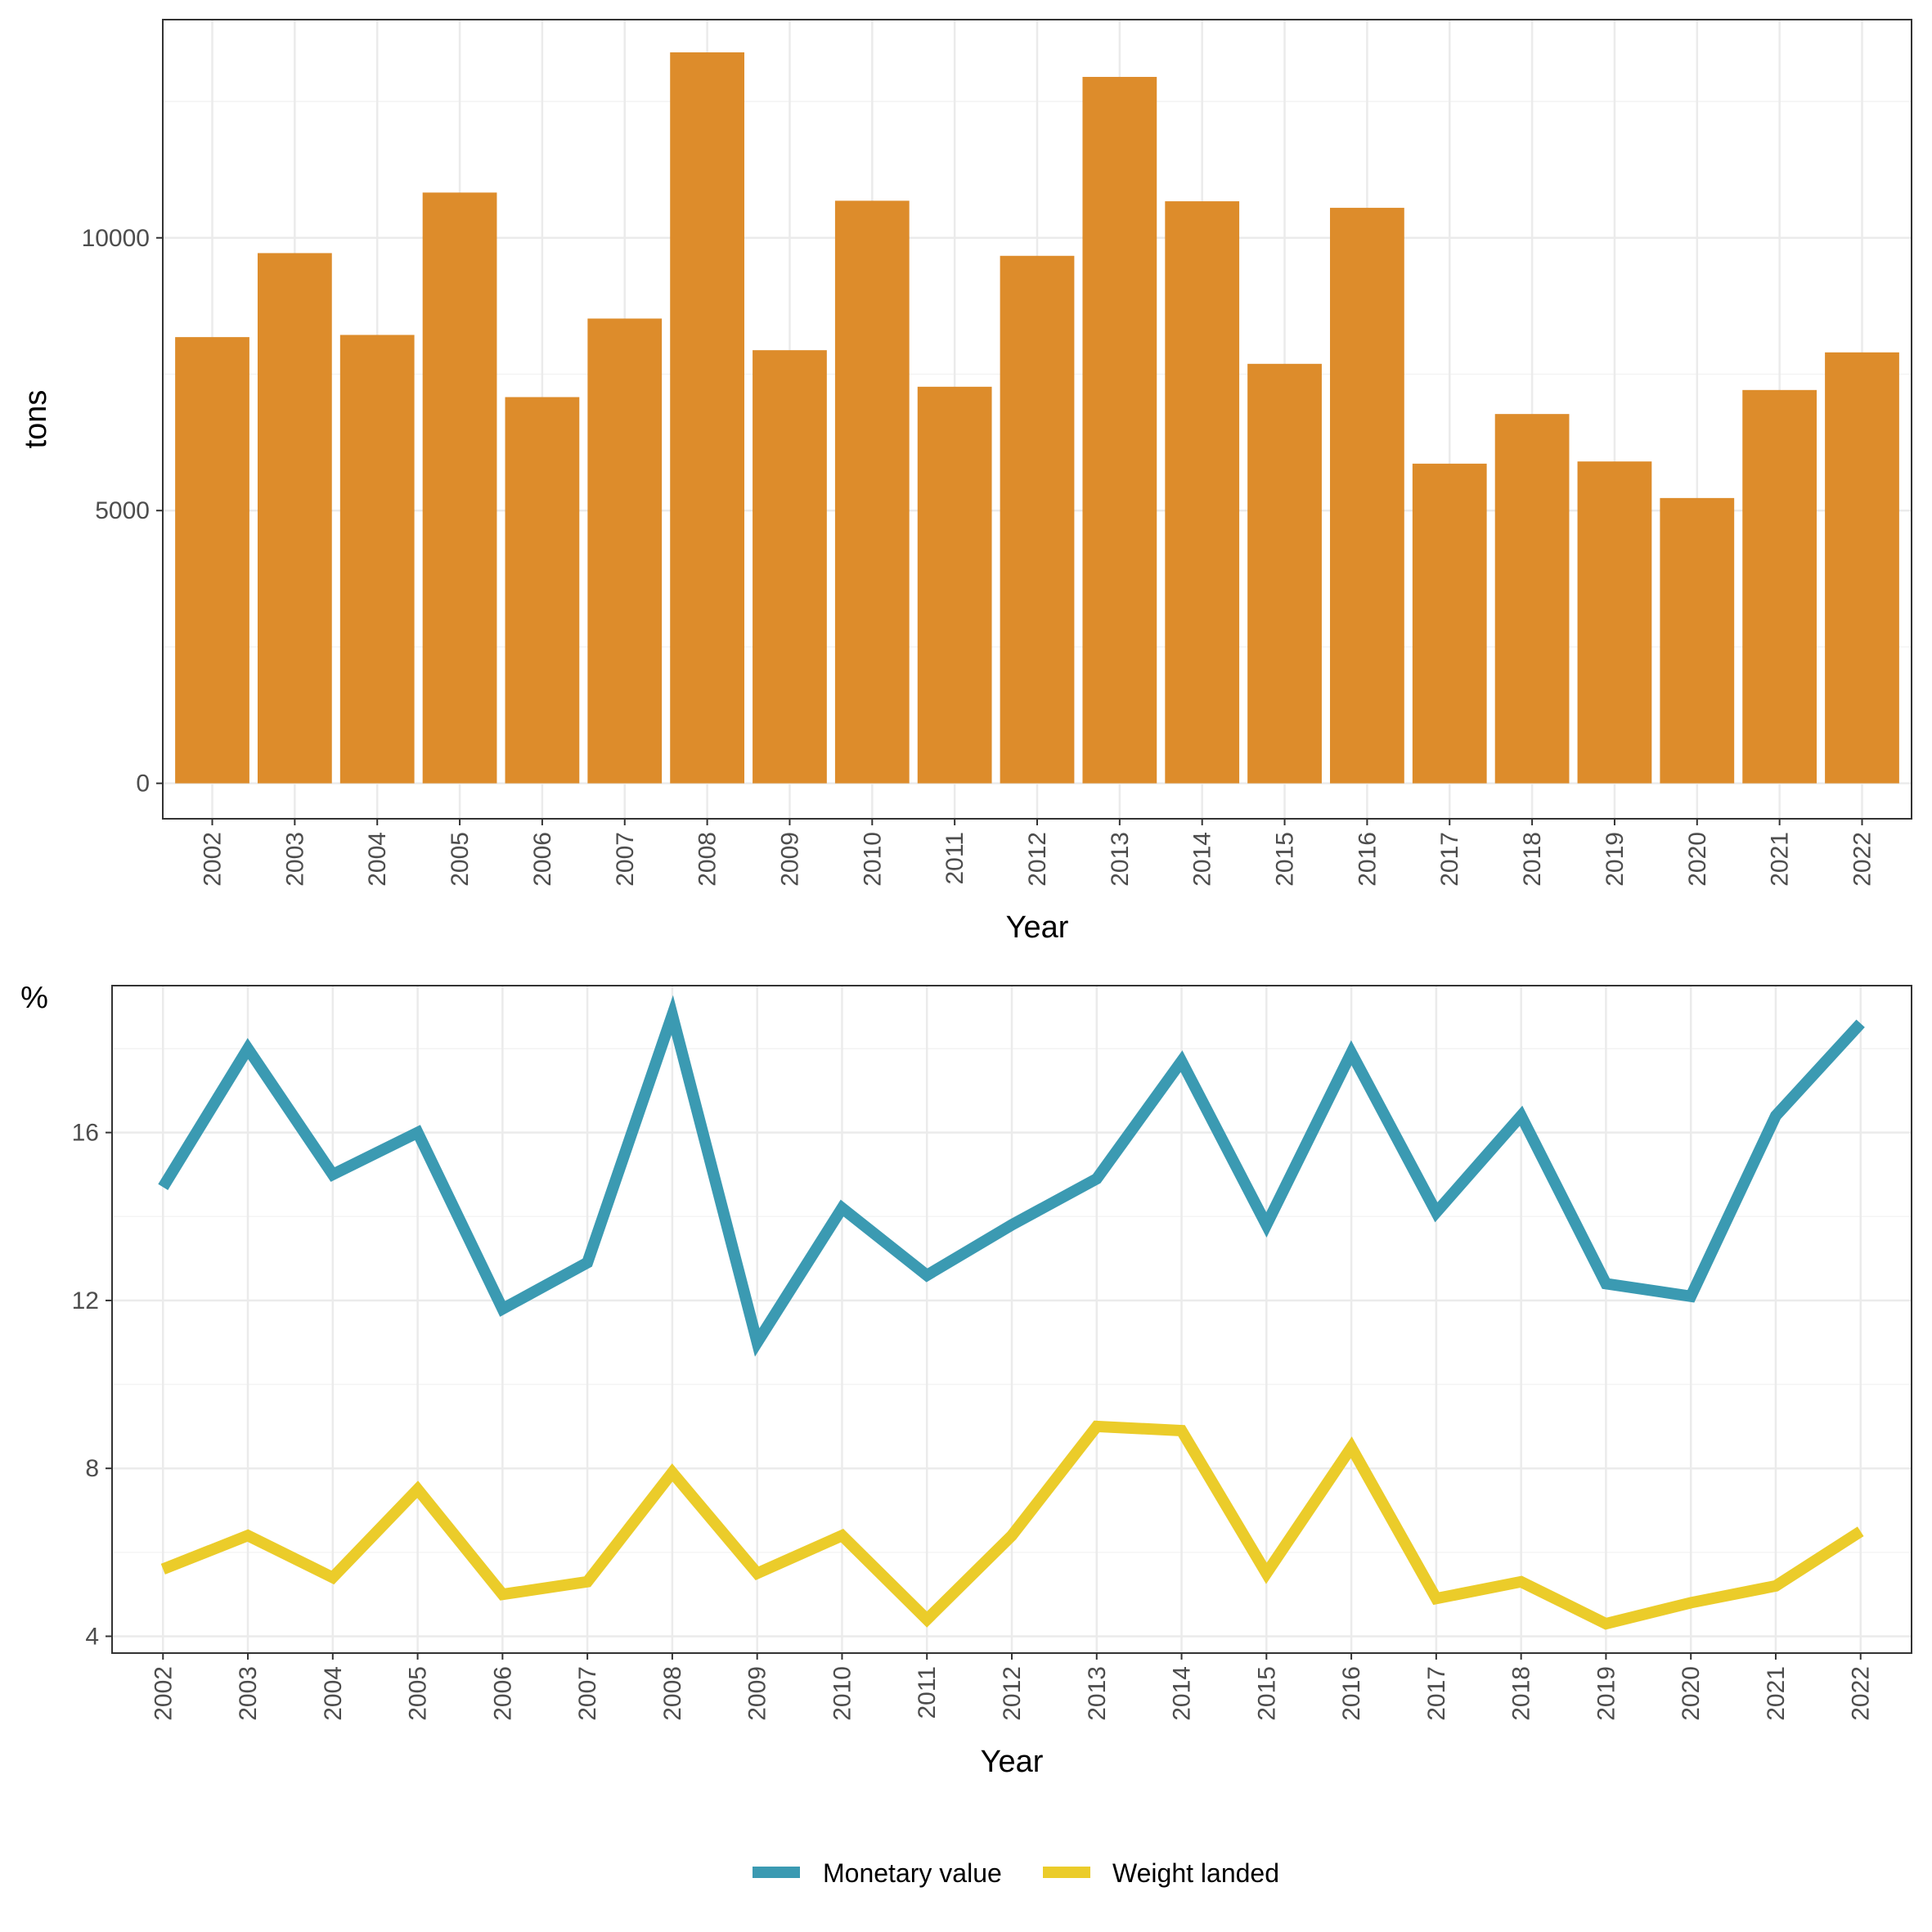  What do you see at coordinates (143, 785) in the screenshot?
I see `bar-chart-y-tick-label: 0` at bounding box center [143, 785].